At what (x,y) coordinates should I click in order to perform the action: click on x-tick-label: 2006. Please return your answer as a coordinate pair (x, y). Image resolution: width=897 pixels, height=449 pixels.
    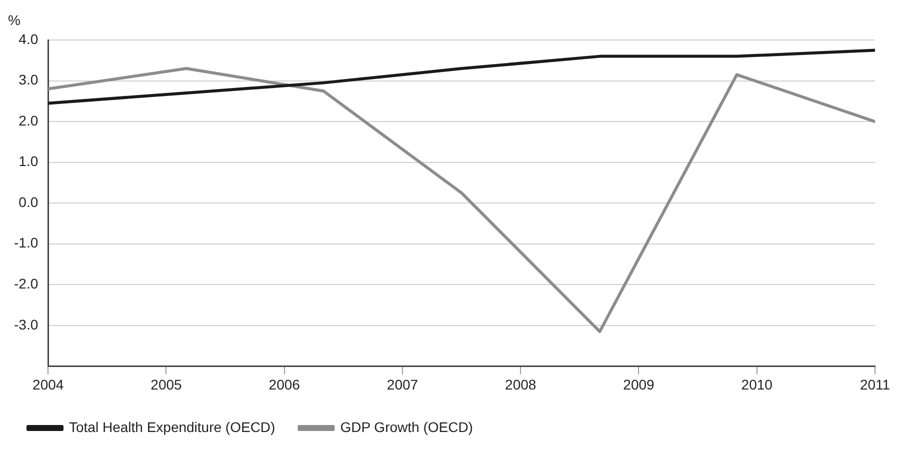
    Looking at the image, I should click on (284, 384).